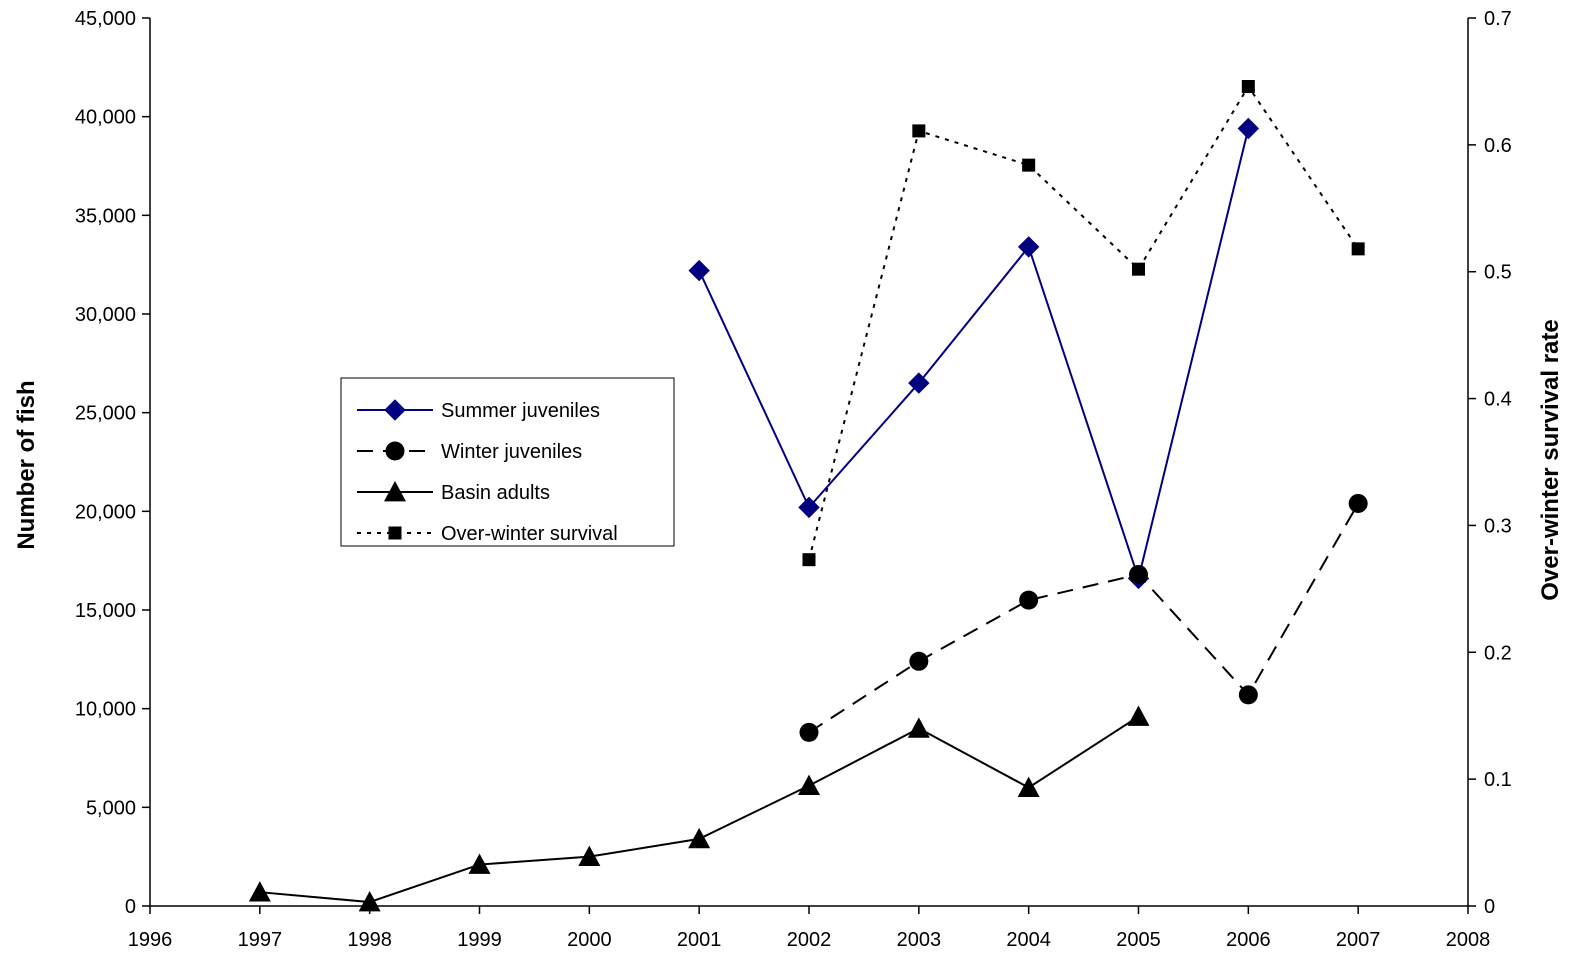 The width and height of the screenshot is (1578, 962). I want to click on y2-tick-label: 0.7, so click(1498, 19).